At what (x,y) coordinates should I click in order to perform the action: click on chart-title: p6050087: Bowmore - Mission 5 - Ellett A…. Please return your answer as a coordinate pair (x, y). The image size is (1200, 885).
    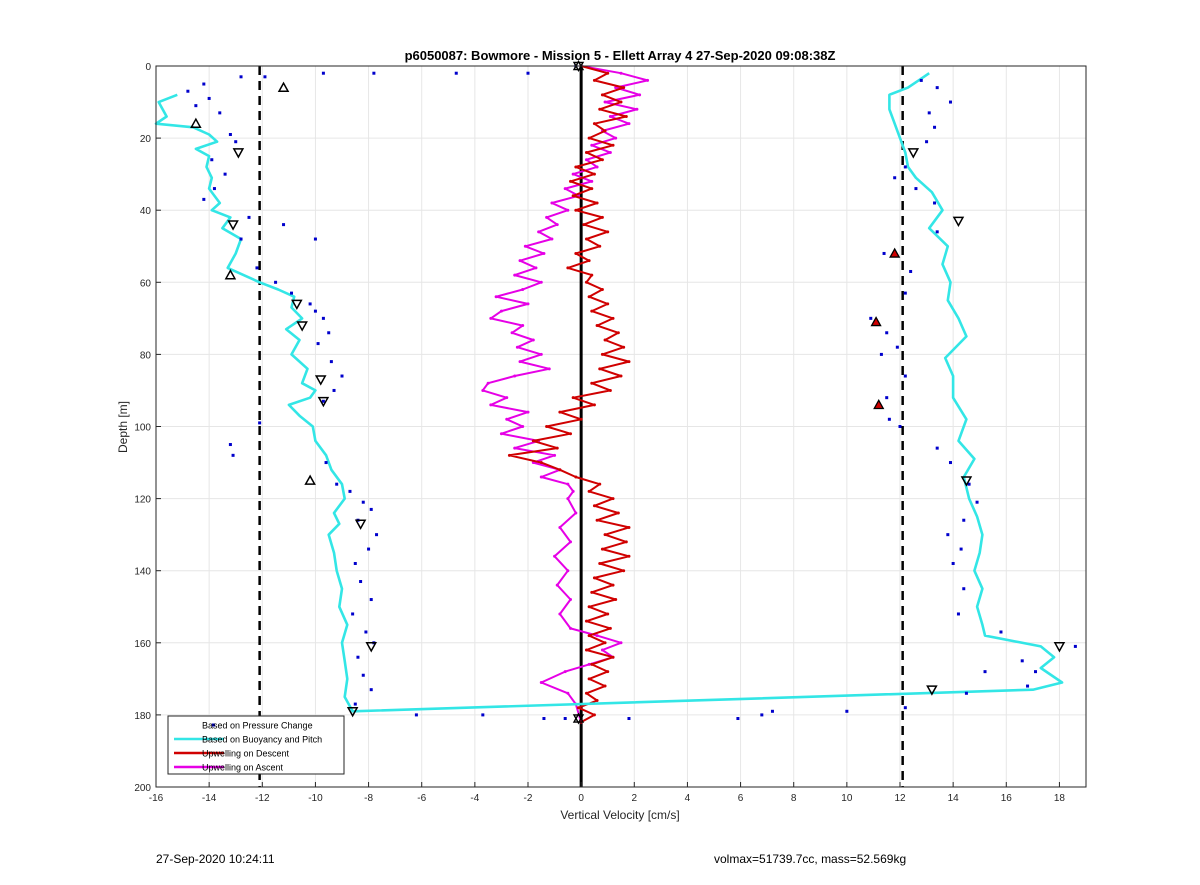
    Looking at the image, I should click on (620, 55).